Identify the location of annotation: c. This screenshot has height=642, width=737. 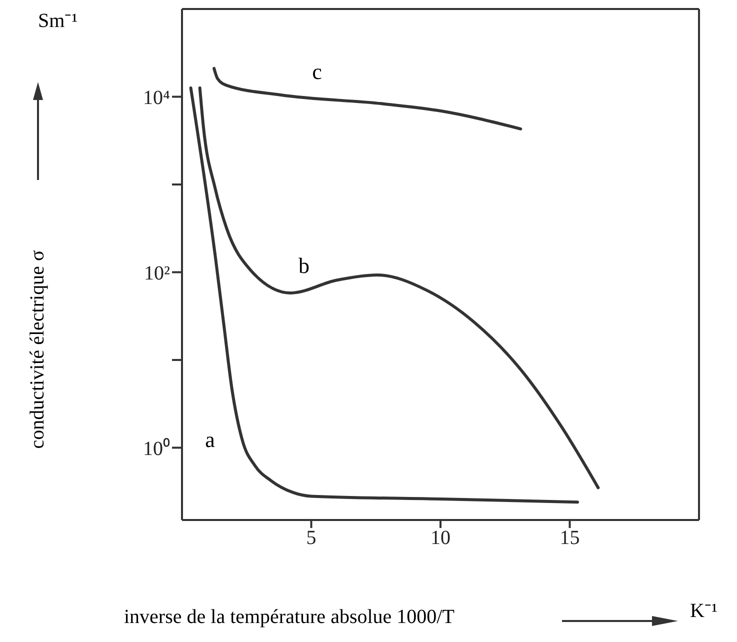
(317, 72).